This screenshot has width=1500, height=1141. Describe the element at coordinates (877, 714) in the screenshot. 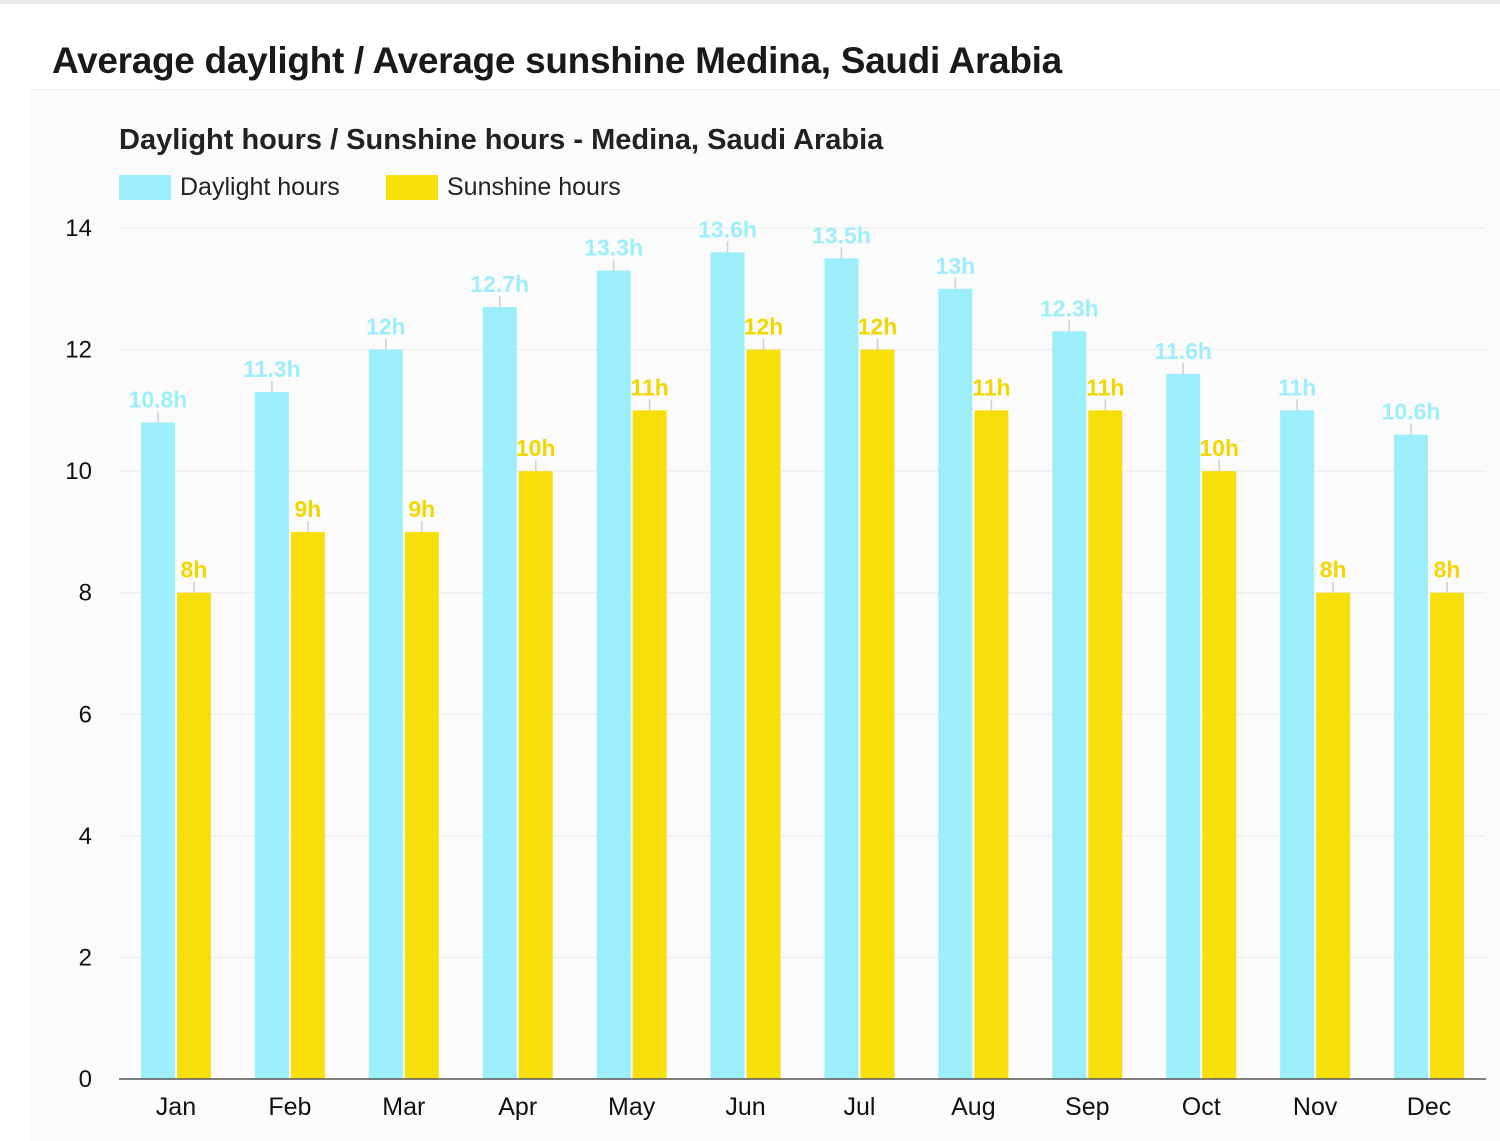

I see `bar-sunshine-jul` at that location.